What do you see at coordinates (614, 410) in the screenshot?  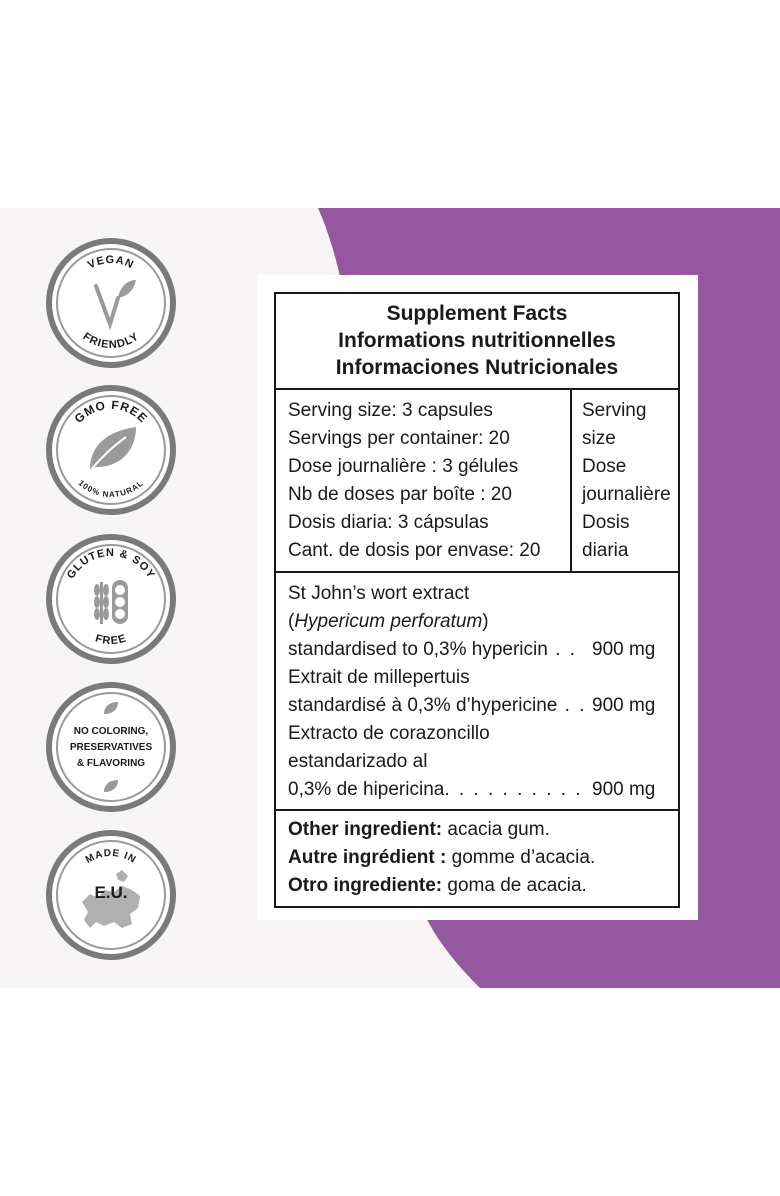 I see `serving-header-line: Serving` at bounding box center [614, 410].